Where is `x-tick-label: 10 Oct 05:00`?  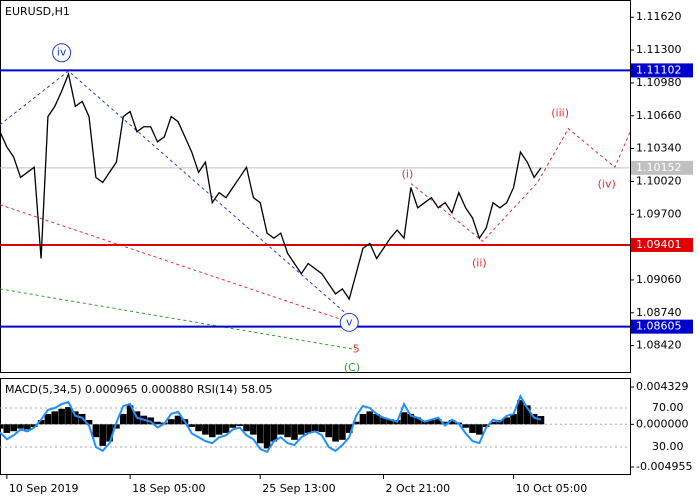 x-tick-label: 10 Oct 05:00 is located at coordinates (552, 488).